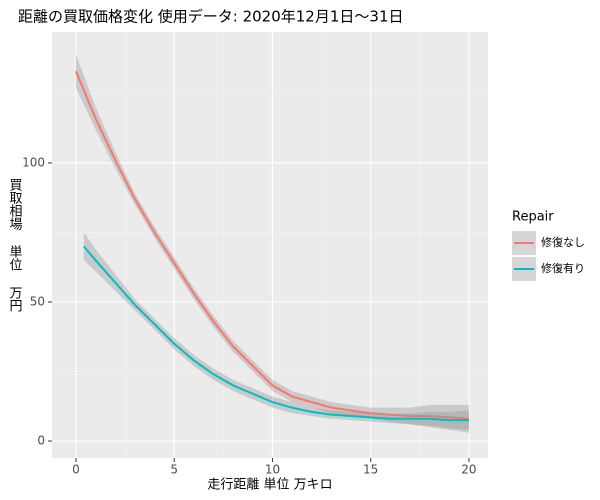 This screenshot has width=600, height=500. I want to click on x-axis-title: 走行距離 単位 万キロ, so click(269, 485).